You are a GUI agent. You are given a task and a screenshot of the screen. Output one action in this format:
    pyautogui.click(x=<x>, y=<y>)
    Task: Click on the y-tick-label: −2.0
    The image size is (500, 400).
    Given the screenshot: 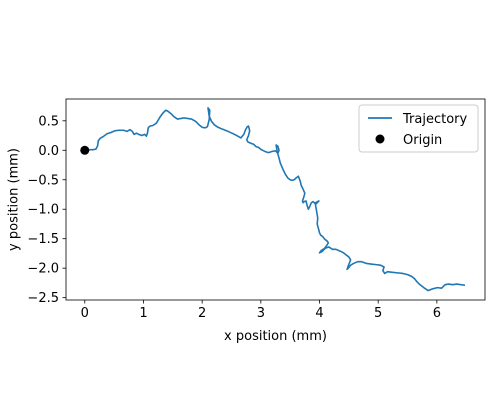 What is the action you would take?
    pyautogui.click(x=43, y=269)
    